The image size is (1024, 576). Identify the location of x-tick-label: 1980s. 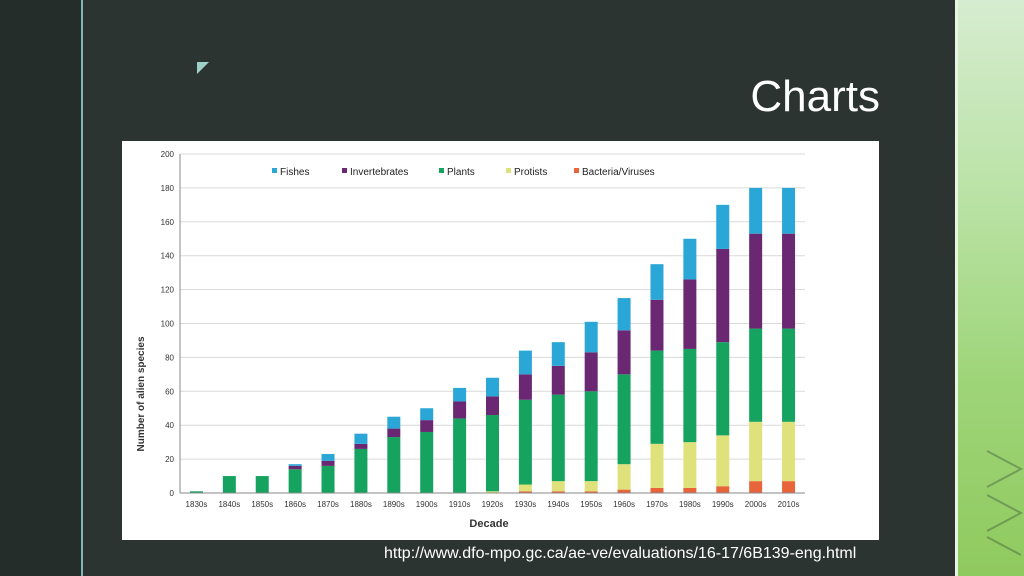
(690, 504).